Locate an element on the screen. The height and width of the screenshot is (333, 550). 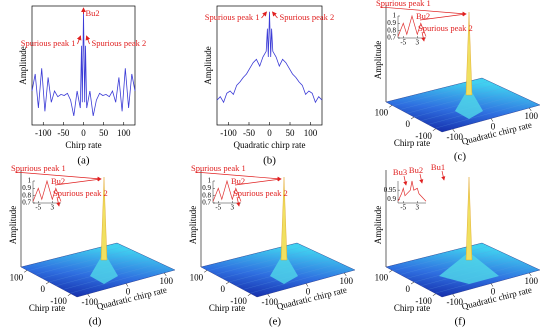
inset-y-tick-label: 0.95 is located at coordinates (390, 190).